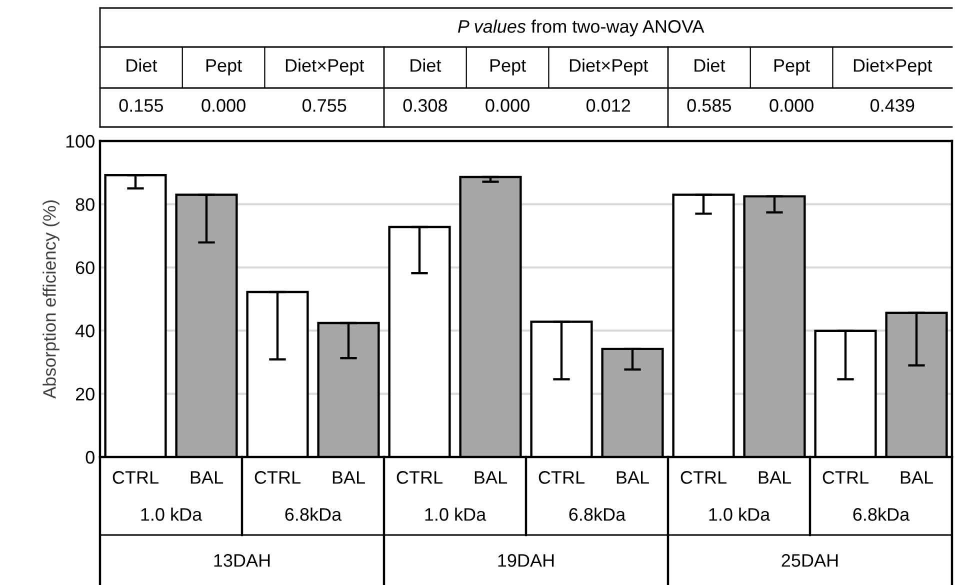 This screenshot has height=585, width=955. Describe the element at coordinates (425, 105) in the screenshot. I see `text: 0.308` at that location.